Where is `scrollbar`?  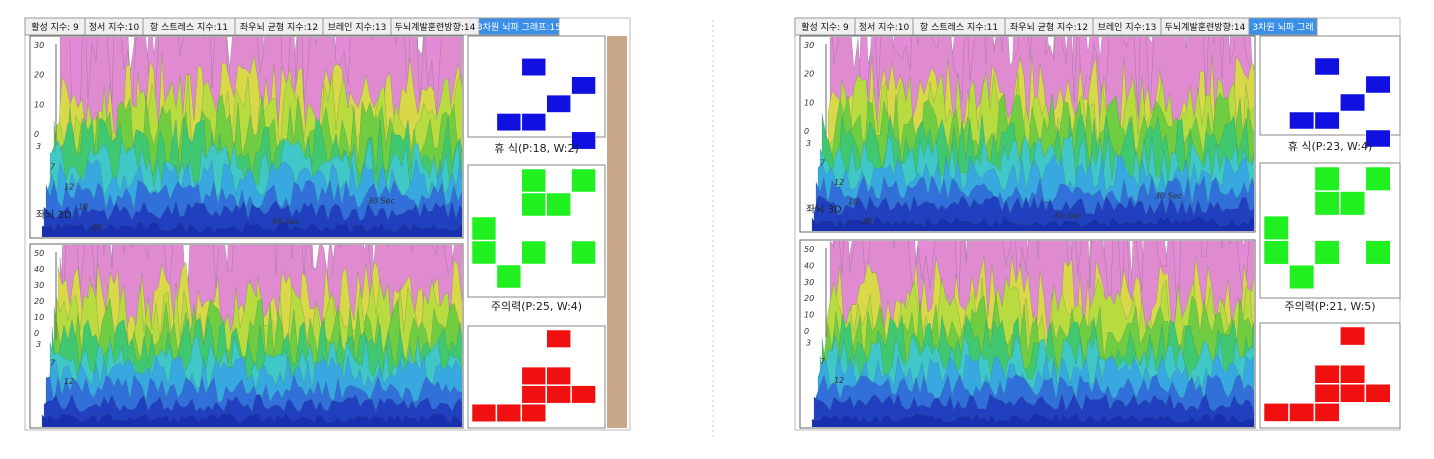 scrollbar is located at coordinates (617, 232).